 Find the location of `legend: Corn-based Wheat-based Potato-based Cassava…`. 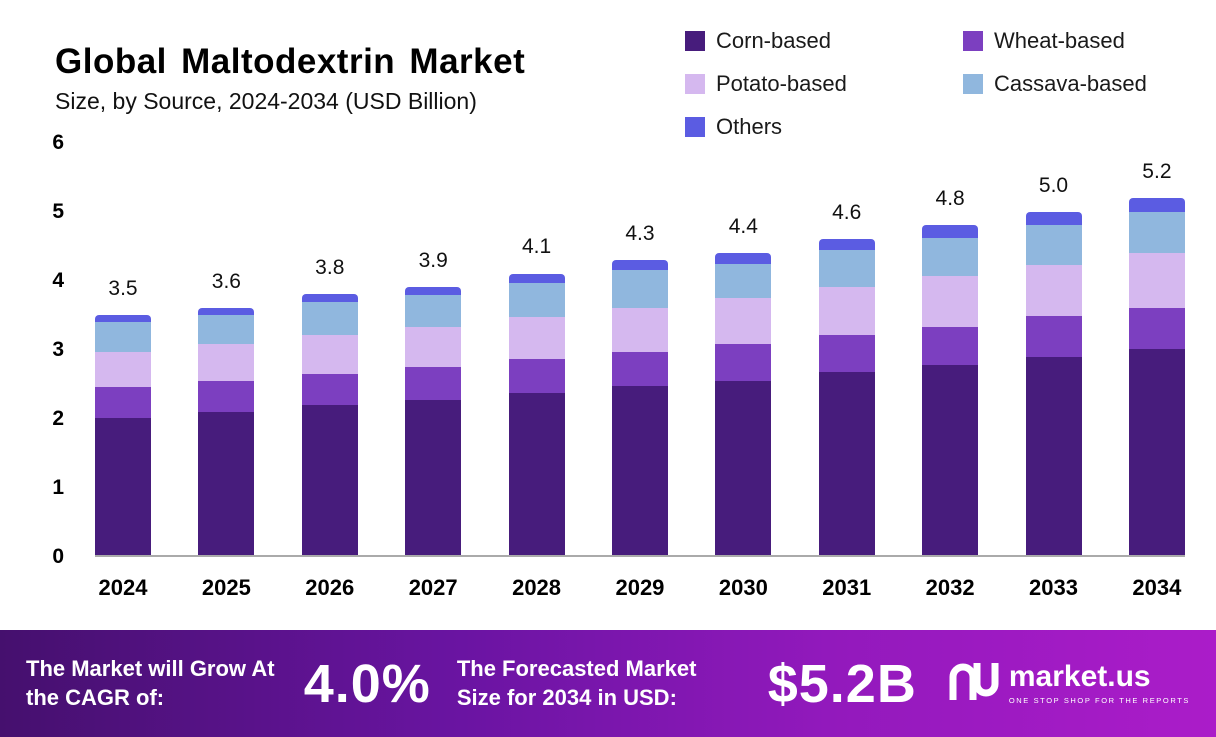

legend: Corn-based Wheat-based Potato-based Cassava… is located at coordinates (916, 84).